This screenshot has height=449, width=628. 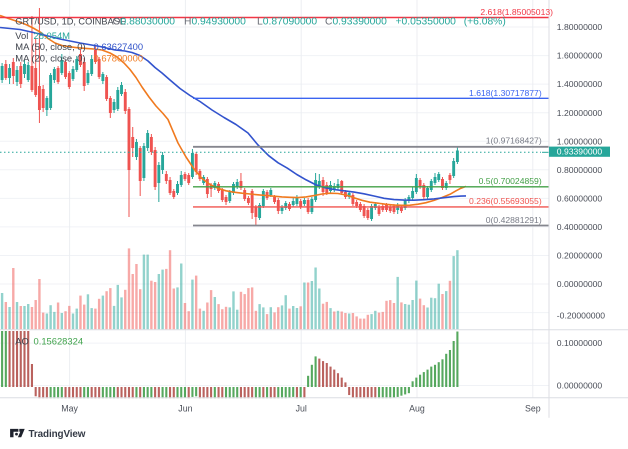 I want to click on svg-text: (+6.08%), so click(x=485, y=22).